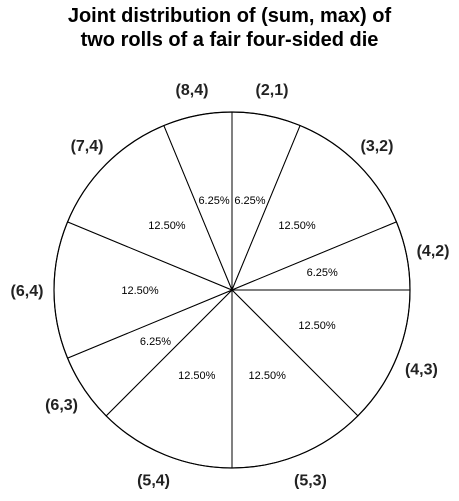 Image resolution: width=459 pixels, height=501 pixels. What do you see at coordinates (433, 251) in the screenshot?
I see `slice-category-label: (4,2)` at bounding box center [433, 251].